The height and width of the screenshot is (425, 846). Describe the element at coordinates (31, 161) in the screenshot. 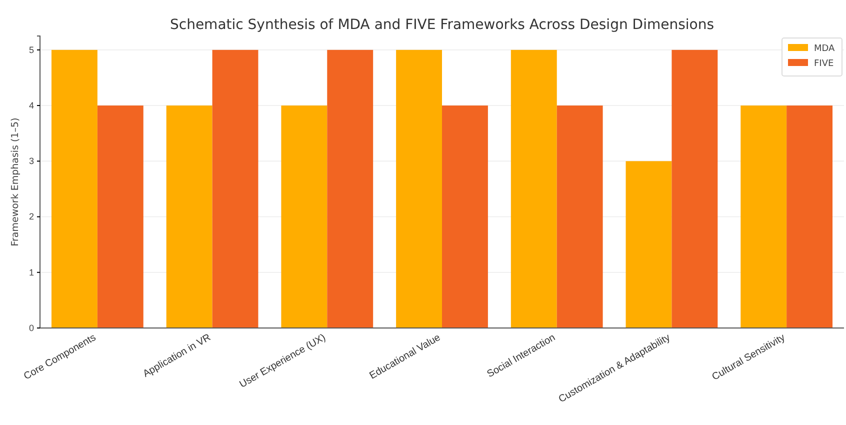

I see `y-tick-label: 3` at that location.